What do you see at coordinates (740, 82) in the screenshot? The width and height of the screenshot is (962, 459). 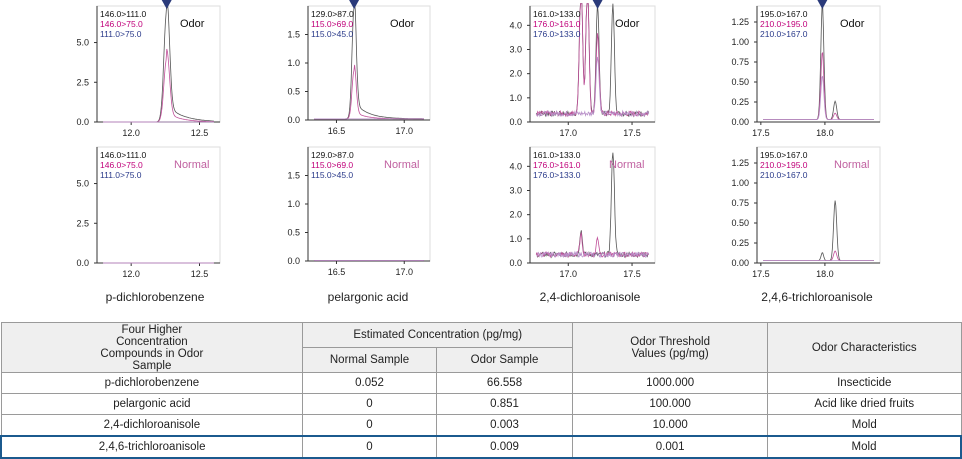 I see `y-tick-label: 0.50` at bounding box center [740, 82].